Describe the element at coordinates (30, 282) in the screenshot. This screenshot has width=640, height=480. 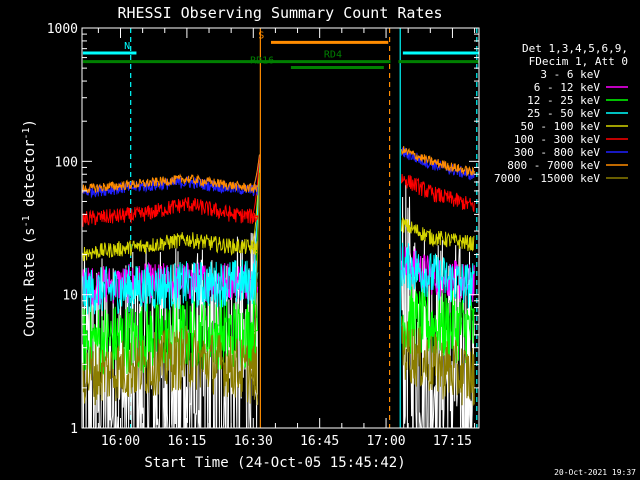
I see `y-axis-label-start: Count Rate (s` at that location.